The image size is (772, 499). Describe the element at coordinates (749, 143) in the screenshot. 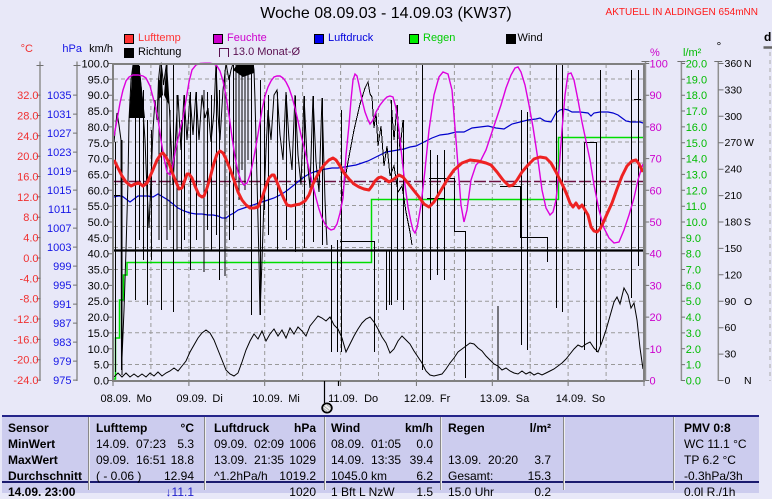

I see `svg-text: W` at that location.